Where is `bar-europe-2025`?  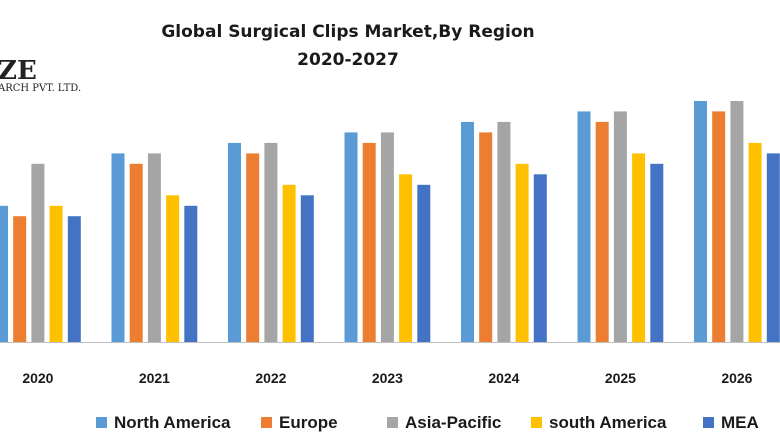
bar-europe-2025 is located at coordinates (602, 232).